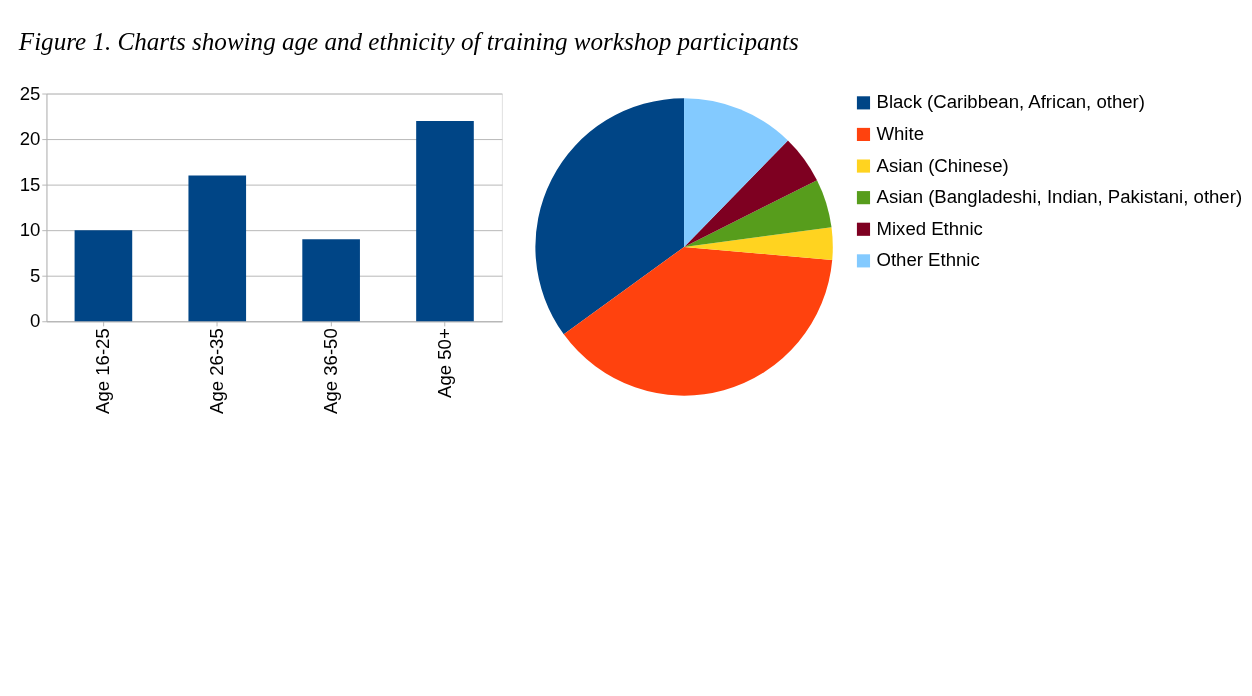 The width and height of the screenshot is (1252, 696). I want to click on x-tick-label: Age 36-50, so click(330, 371).